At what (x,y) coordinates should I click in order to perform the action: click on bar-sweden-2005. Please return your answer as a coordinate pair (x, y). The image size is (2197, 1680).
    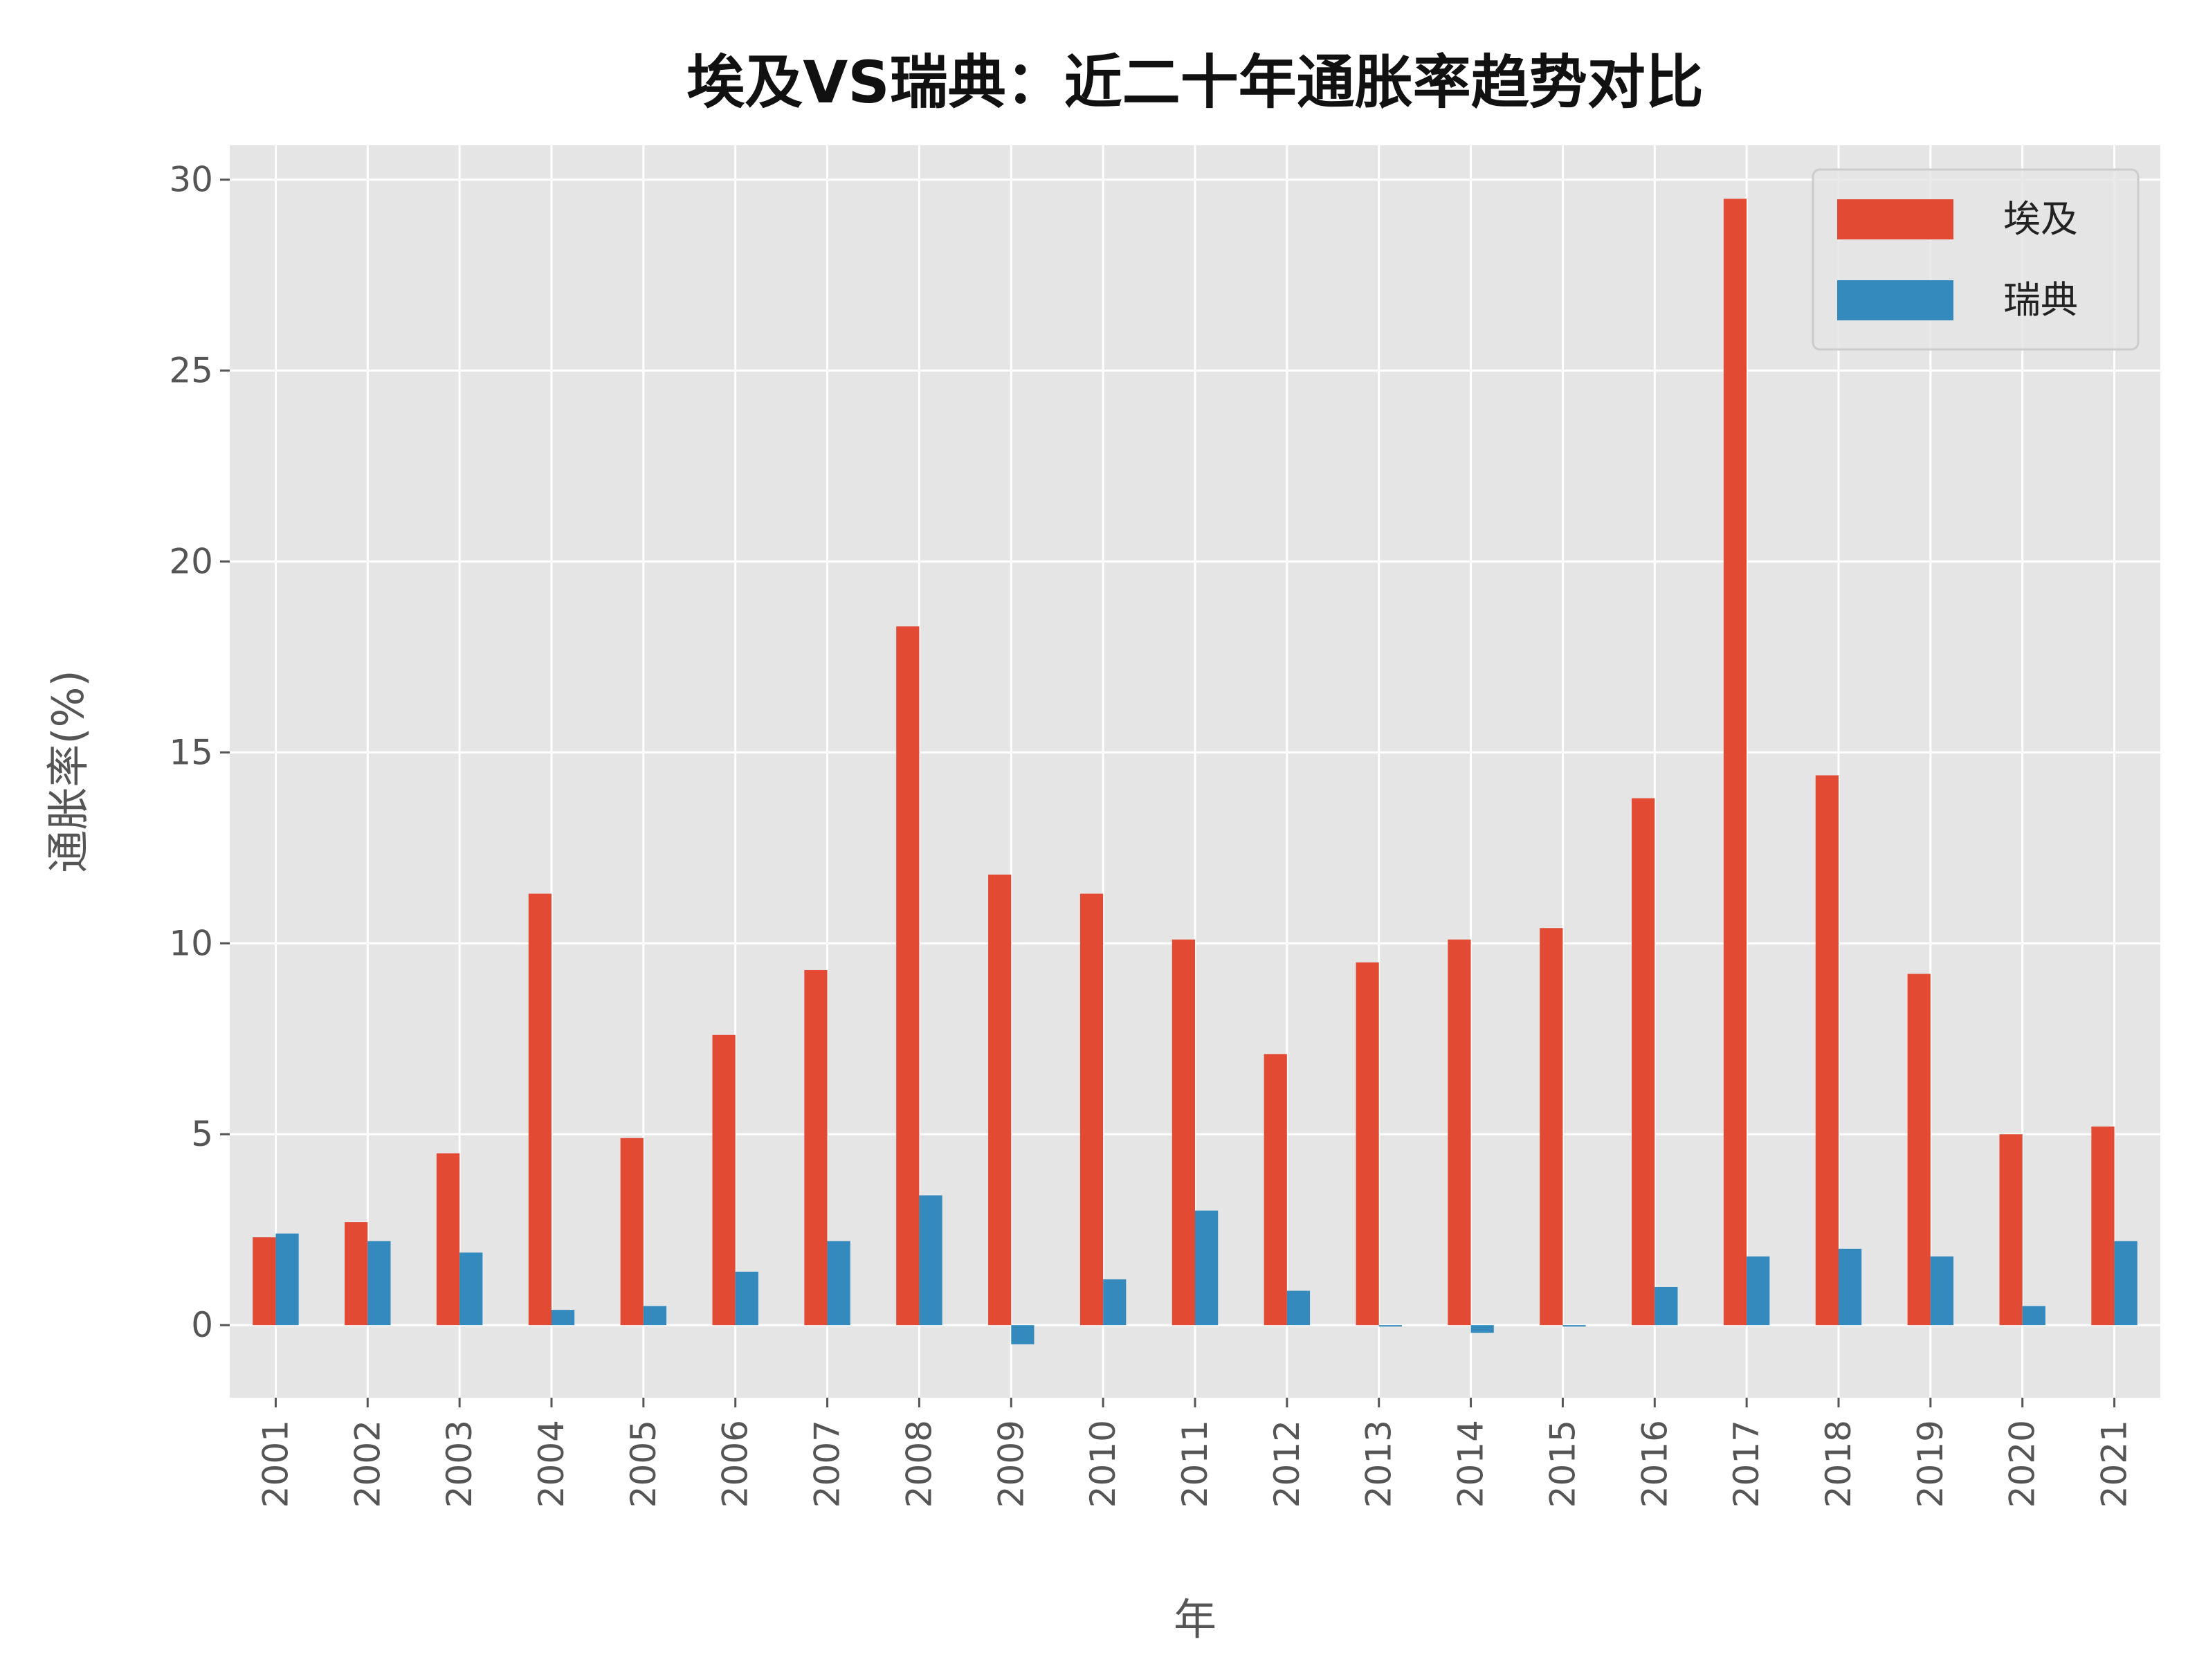
    Looking at the image, I should click on (655, 1316).